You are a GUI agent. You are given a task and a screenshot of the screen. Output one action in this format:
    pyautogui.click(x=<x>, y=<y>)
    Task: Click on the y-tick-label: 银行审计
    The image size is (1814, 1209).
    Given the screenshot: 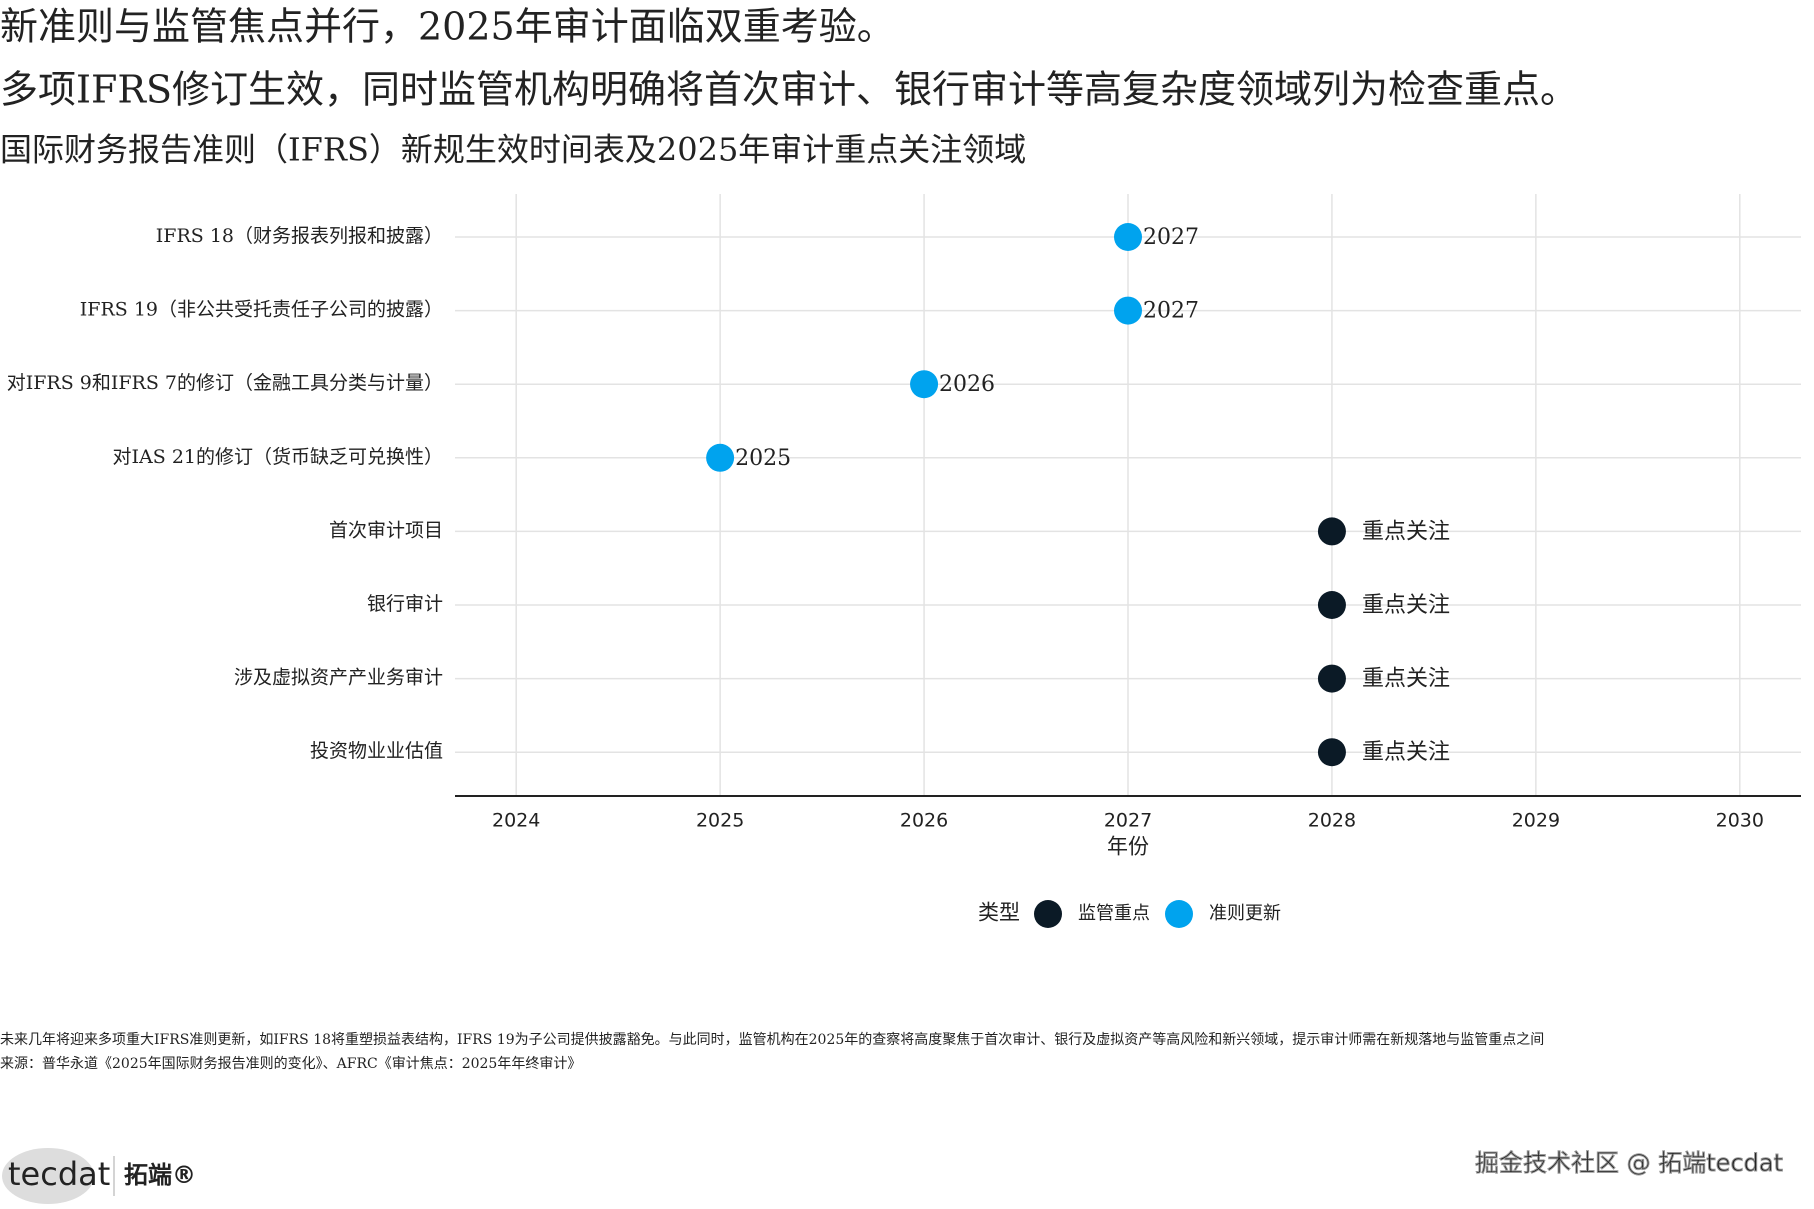 What is the action you would take?
    pyautogui.click(x=405, y=604)
    